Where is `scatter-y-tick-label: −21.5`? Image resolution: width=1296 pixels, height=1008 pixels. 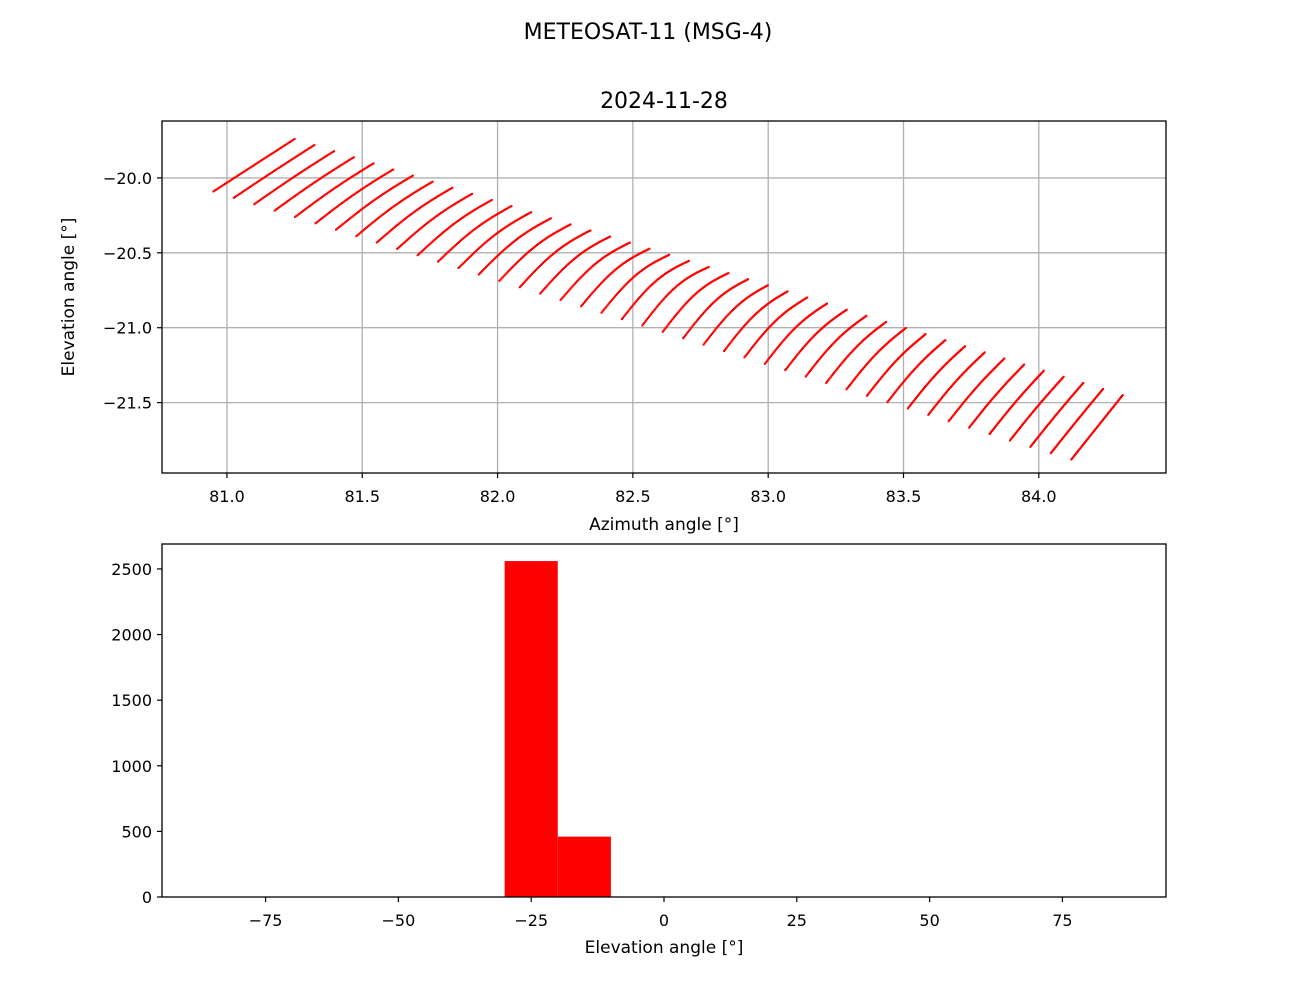
scatter-y-tick-label: −21.5 is located at coordinates (127, 403).